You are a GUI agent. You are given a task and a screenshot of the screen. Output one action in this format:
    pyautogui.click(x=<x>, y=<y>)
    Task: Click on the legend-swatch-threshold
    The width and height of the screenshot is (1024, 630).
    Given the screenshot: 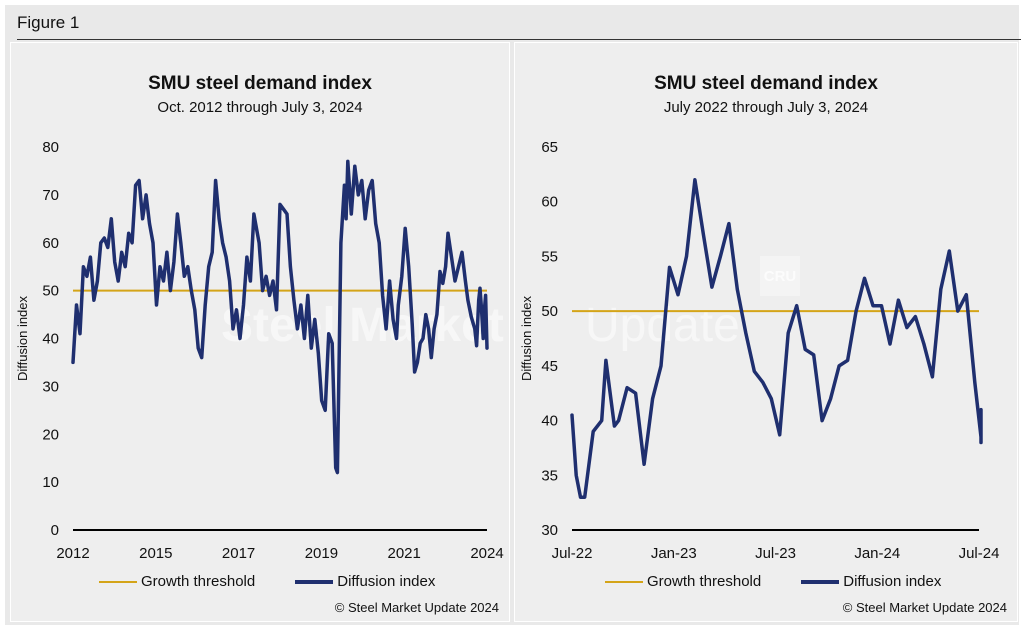 What is the action you would take?
    pyautogui.click(x=624, y=581)
    